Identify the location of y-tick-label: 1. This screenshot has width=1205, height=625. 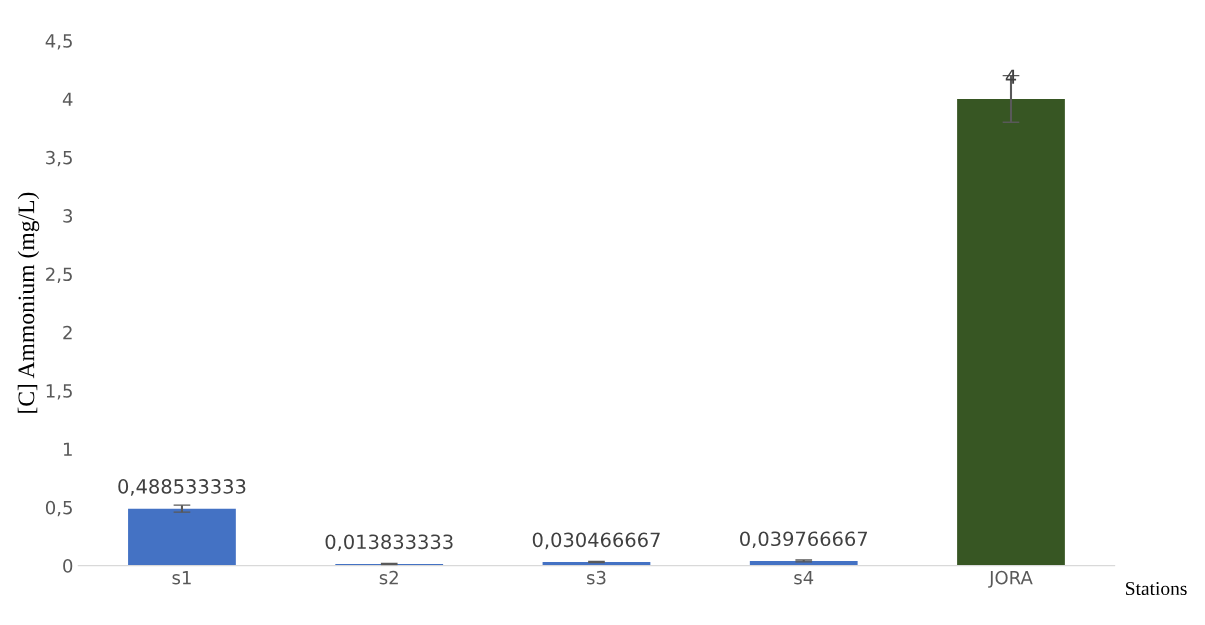
(67, 449).